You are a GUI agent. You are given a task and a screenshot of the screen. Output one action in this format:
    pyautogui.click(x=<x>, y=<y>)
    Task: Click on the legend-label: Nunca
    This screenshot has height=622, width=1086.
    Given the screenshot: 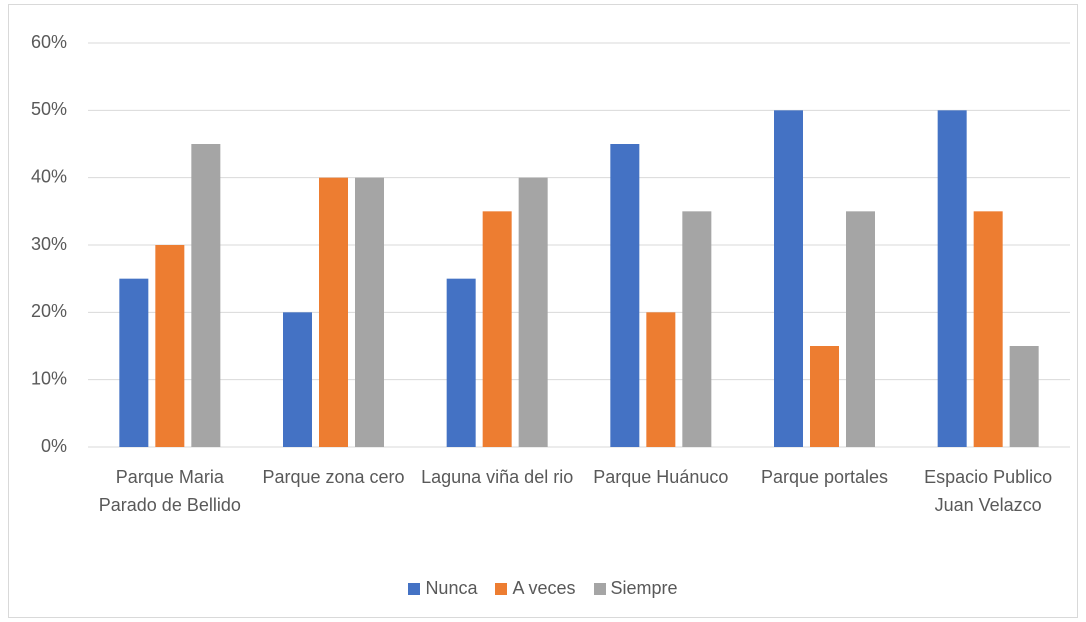 What is the action you would take?
    pyautogui.click(x=451, y=588)
    